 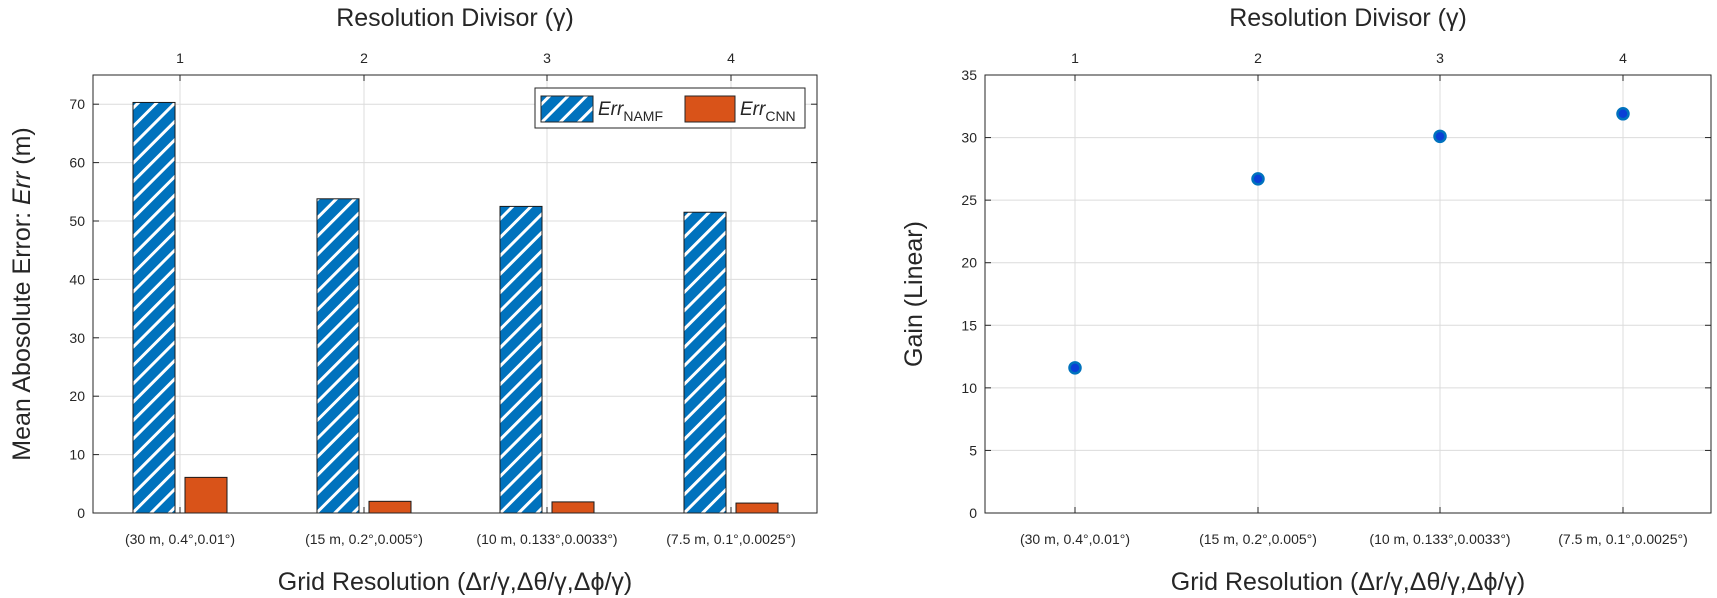 What do you see at coordinates (77, 221) in the screenshot?
I see `y-tick-label: 50` at bounding box center [77, 221].